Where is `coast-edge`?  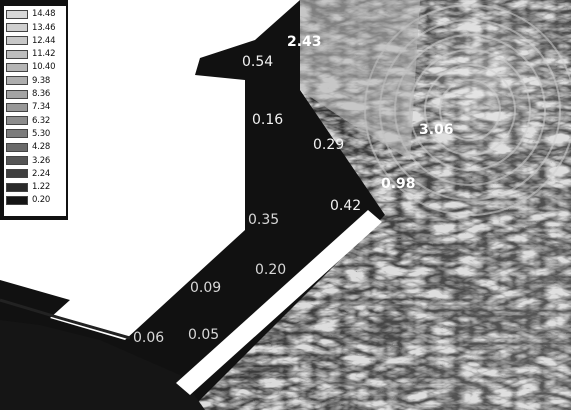 coast-edge is located at coordinates (65, 319).